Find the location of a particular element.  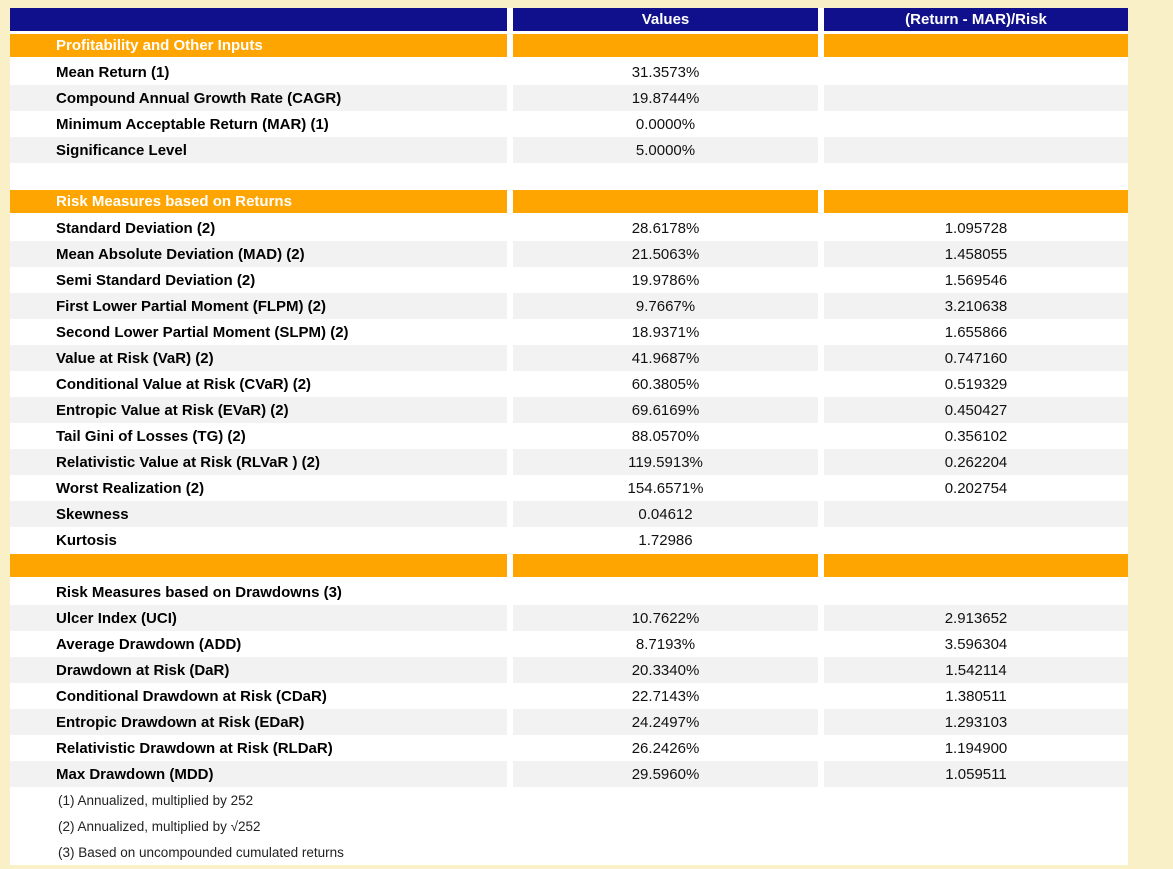

metric-label-cell: Max Drawdown (MDD) is located at coordinates (258, 774).